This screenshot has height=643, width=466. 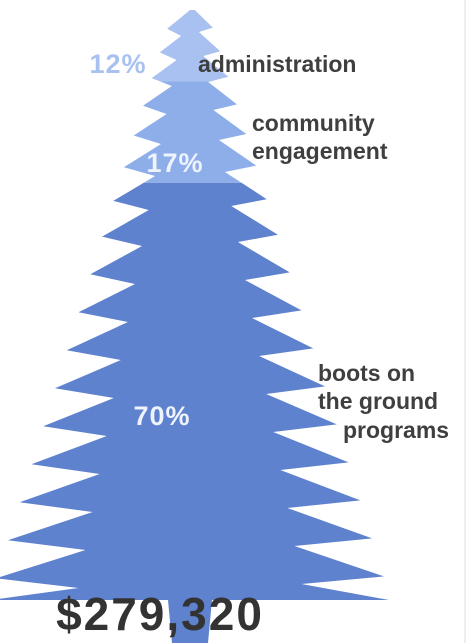 I want to click on category-label: community, so click(x=313, y=123).